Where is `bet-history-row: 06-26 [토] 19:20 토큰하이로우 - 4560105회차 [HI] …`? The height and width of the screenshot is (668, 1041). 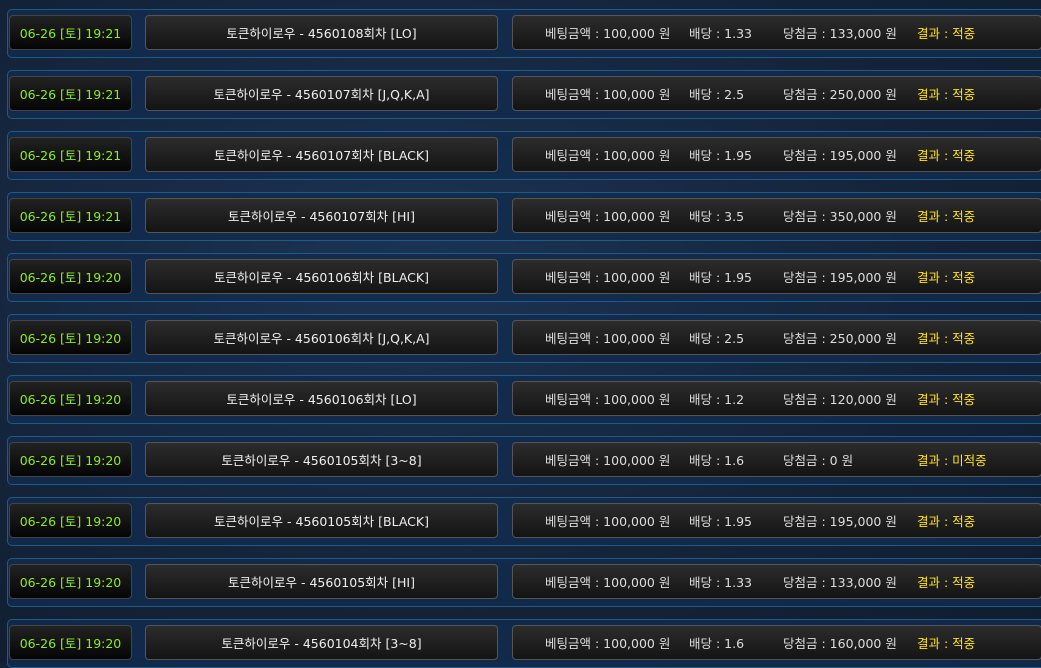 bet-history-row: 06-26 [토] 19:20 토큰하이로우 - 4560105회차 [HI] … is located at coordinates (524, 582).